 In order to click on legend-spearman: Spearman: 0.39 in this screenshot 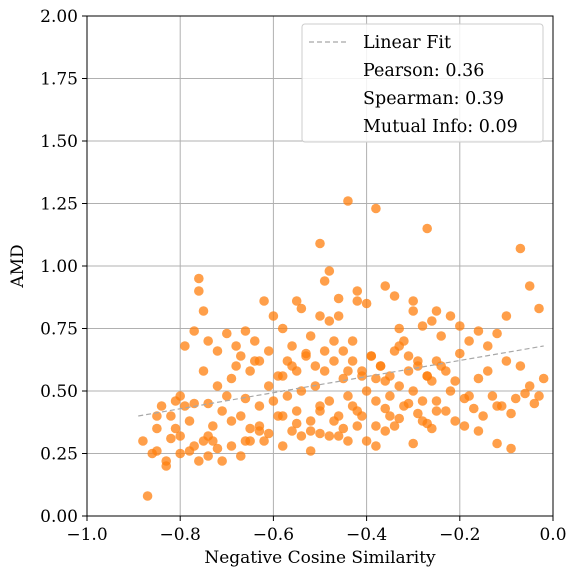, I will do `click(433, 99)`.